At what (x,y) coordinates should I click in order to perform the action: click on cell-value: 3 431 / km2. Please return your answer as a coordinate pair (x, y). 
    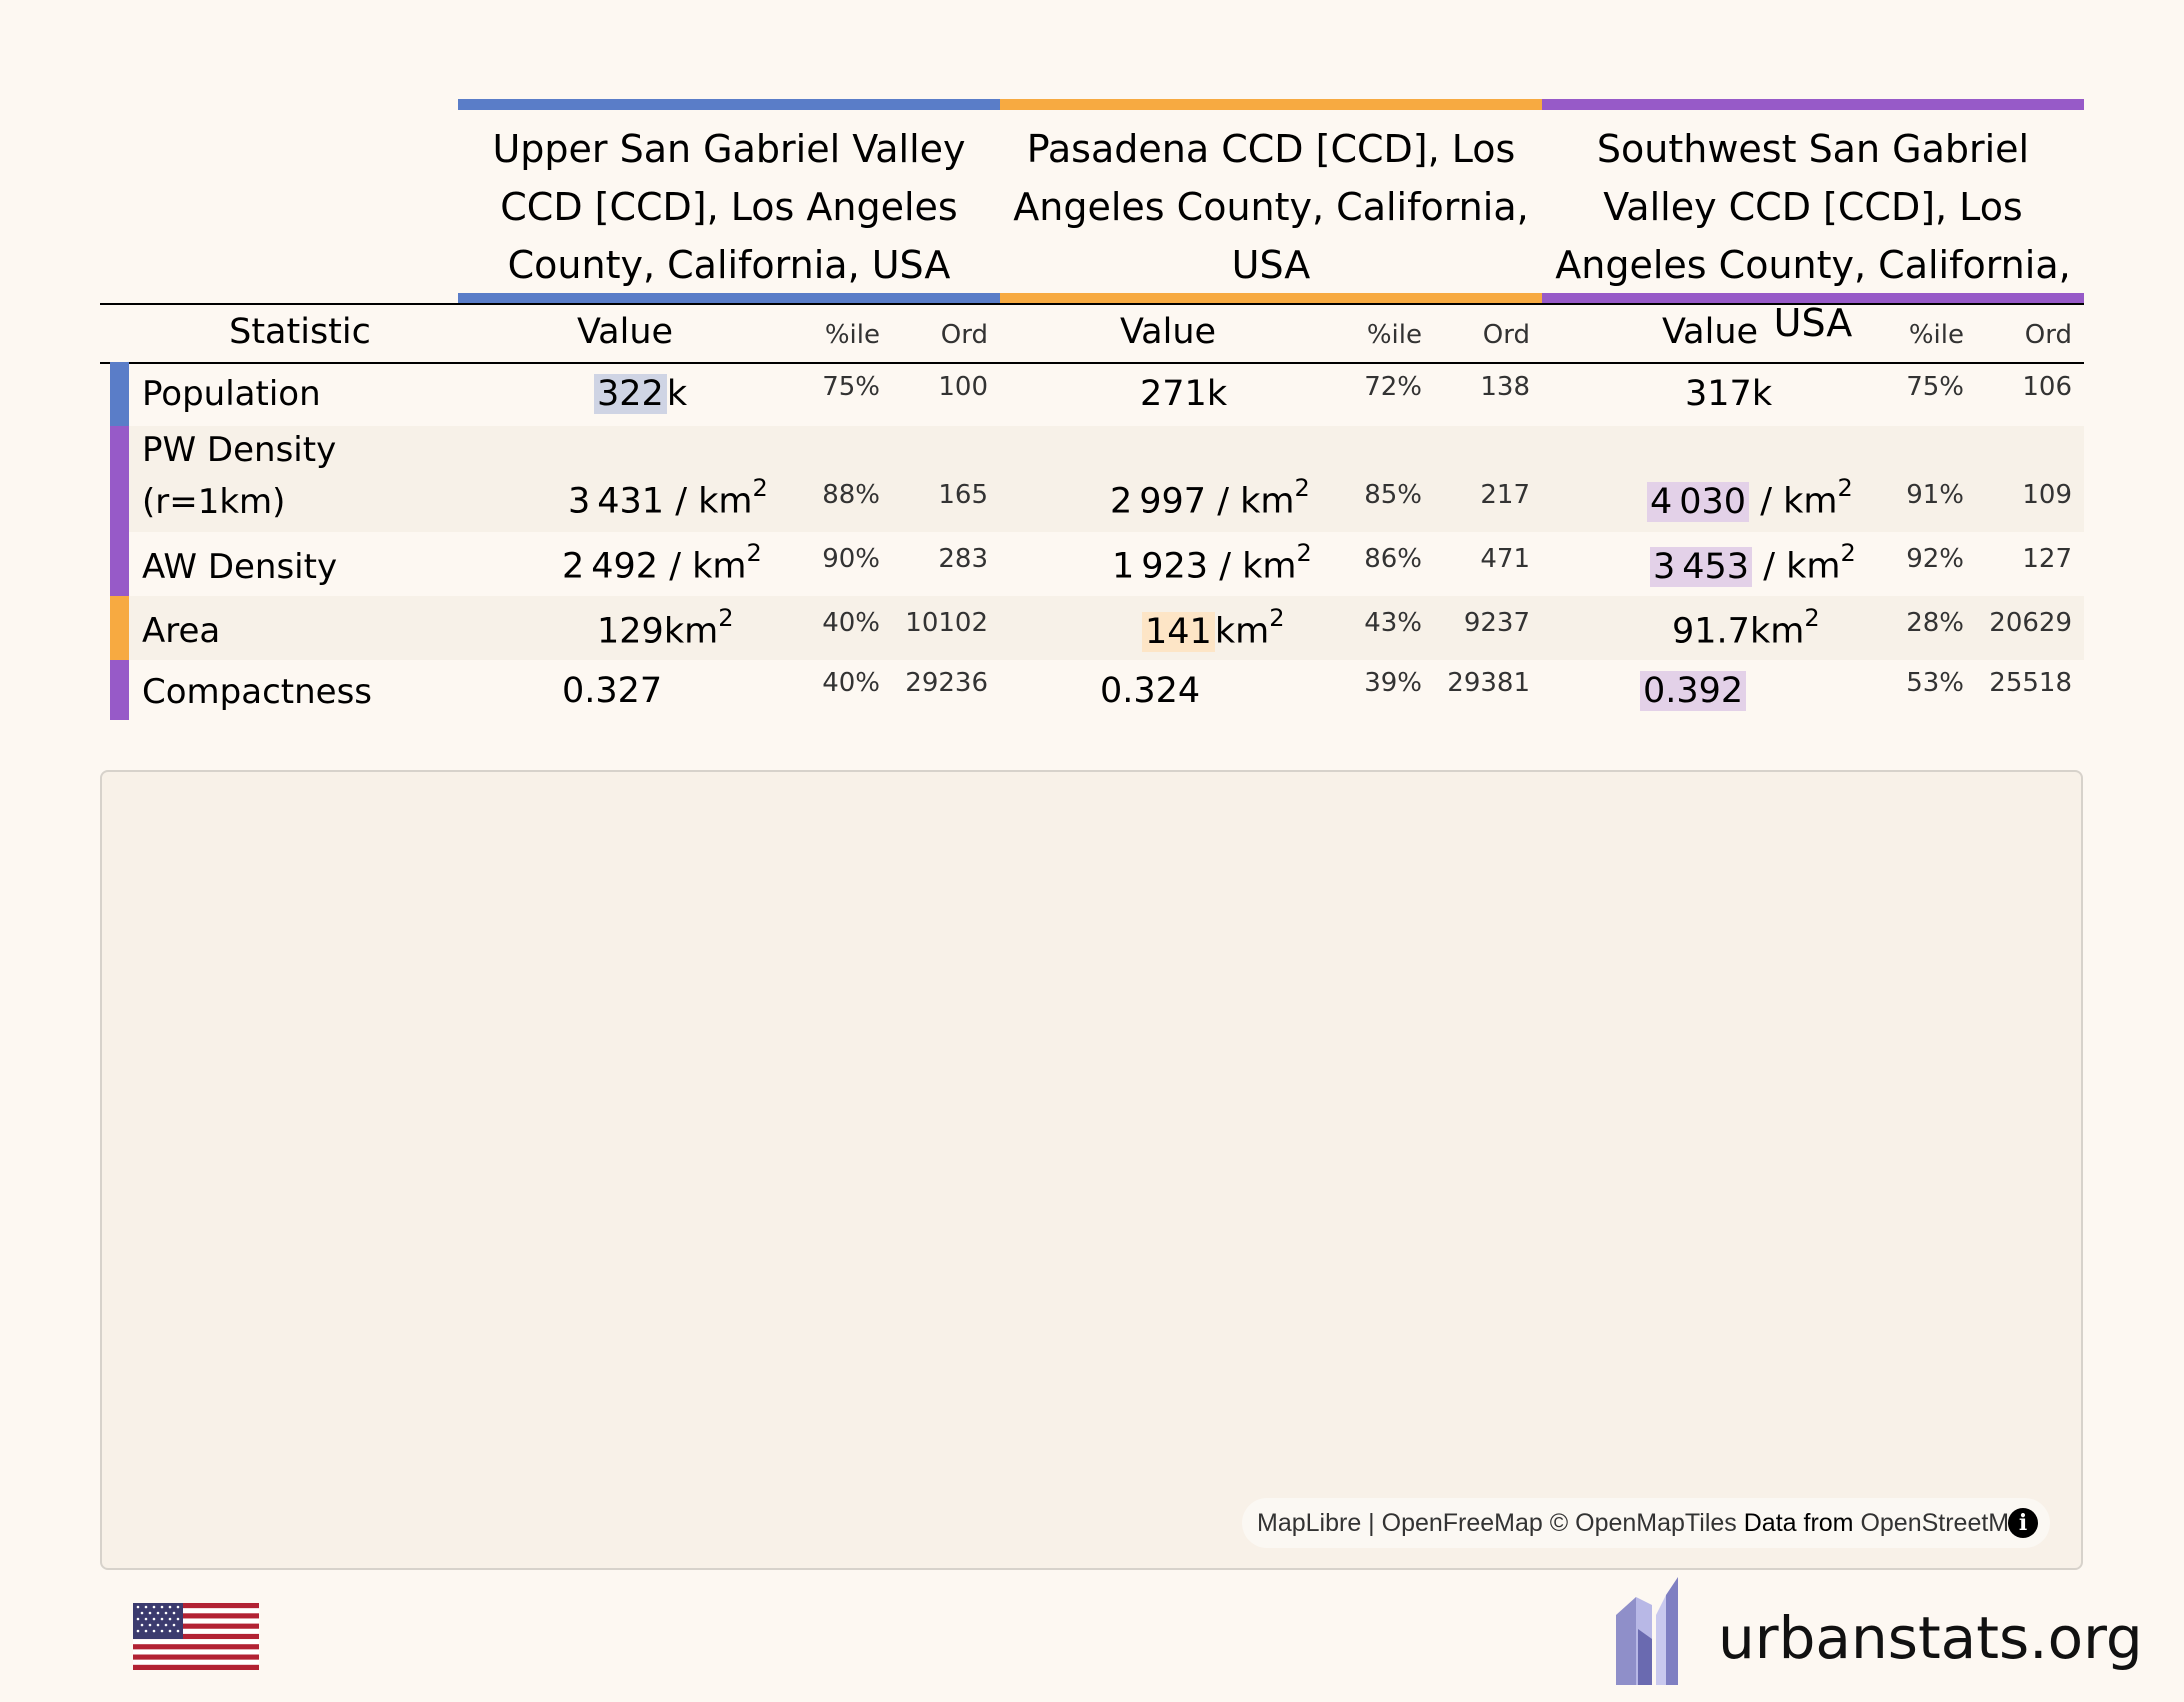
    Looking at the image, I should click on (668, 498).